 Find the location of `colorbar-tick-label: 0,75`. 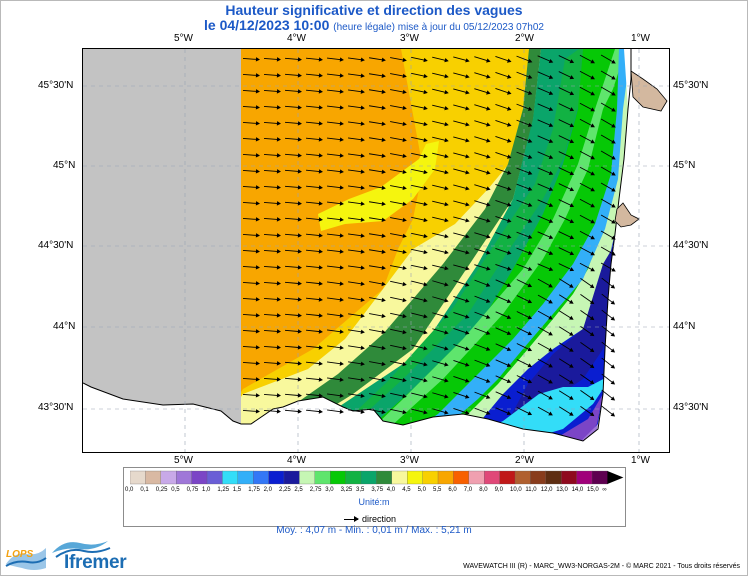

colorbar-tick-label: 0,75 is located at coordinates (192, 490).